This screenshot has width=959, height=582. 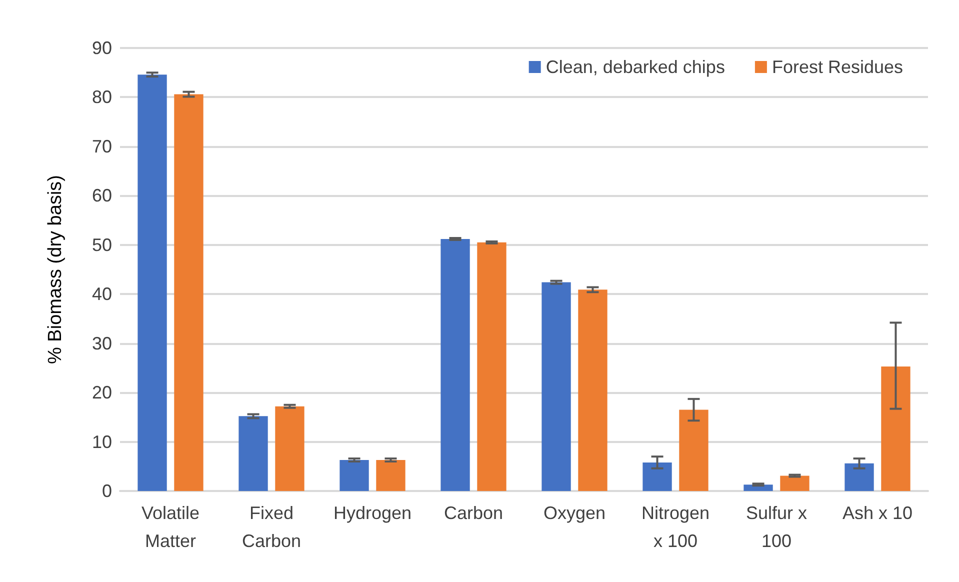 I want to click on legend-label: Clean, debarked chips, so click(x=635, y=67).